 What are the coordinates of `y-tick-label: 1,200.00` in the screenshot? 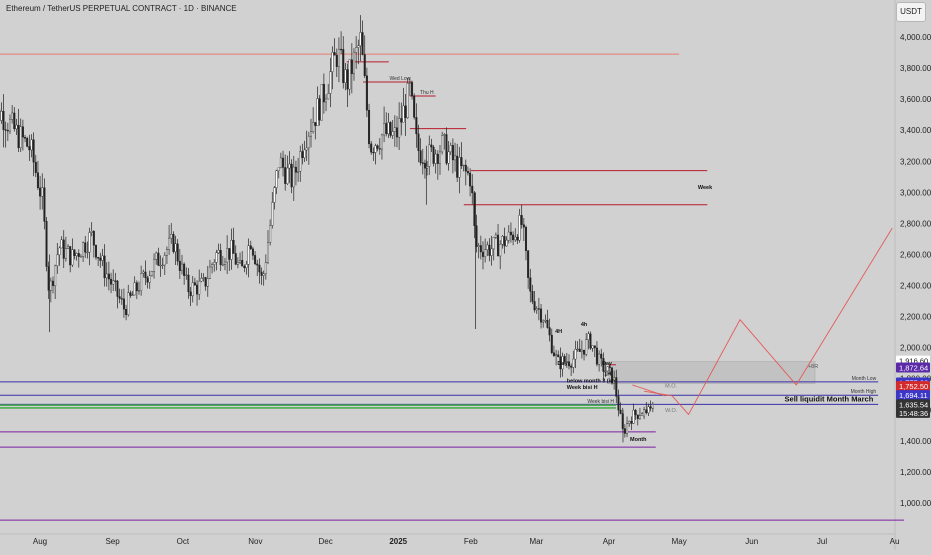 It's located at (916, 472).